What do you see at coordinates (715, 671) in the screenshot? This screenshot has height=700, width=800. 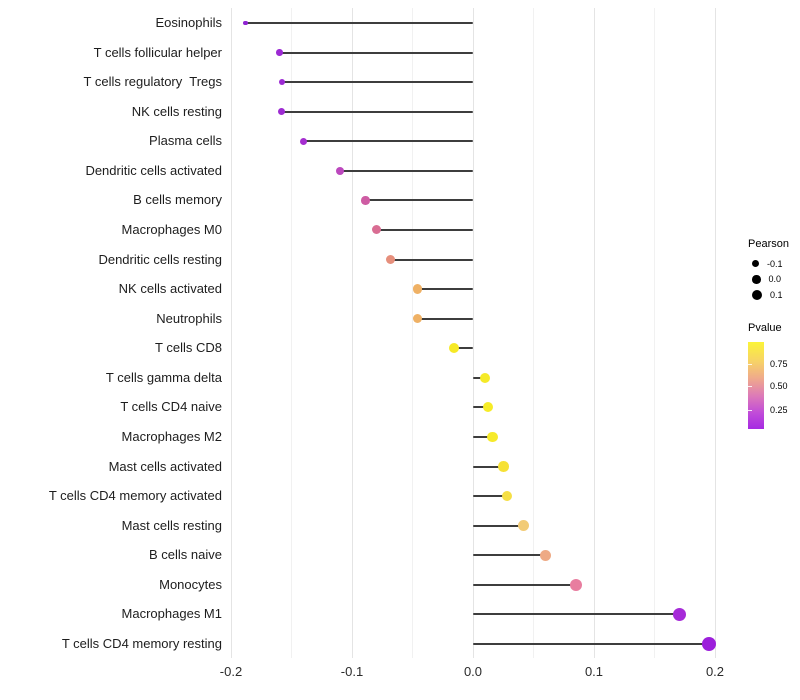 I see `x-tick-label: 0.2` at bounding box center [715, 671].